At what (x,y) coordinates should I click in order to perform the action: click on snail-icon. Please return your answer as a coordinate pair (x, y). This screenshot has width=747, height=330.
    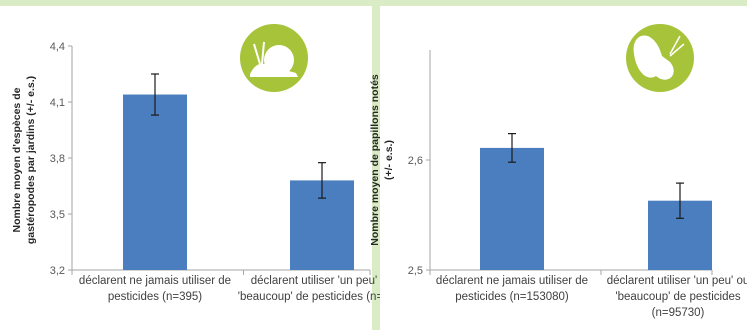
    Looking at the image, I should click on (274, 58).